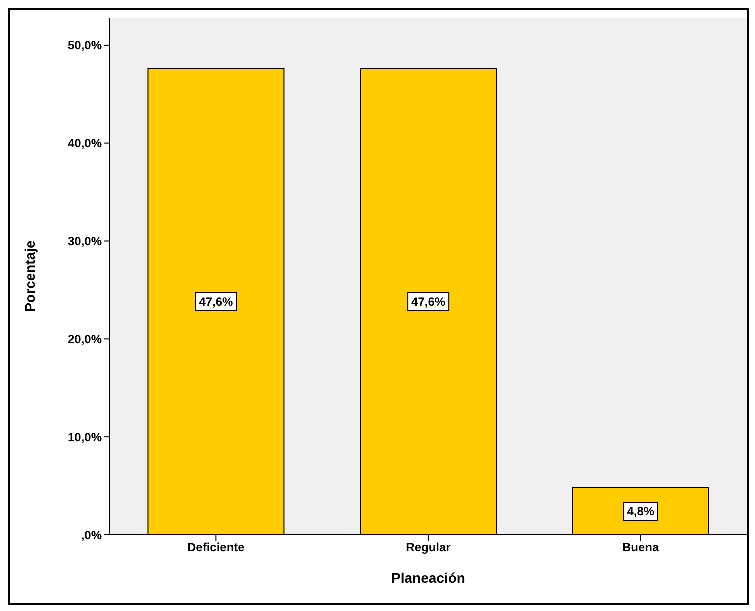  What do you see at coordinates (216, 547) in the screenshot?
I see `x-tick-label: Deficiente` at bounding box center [216, 547].